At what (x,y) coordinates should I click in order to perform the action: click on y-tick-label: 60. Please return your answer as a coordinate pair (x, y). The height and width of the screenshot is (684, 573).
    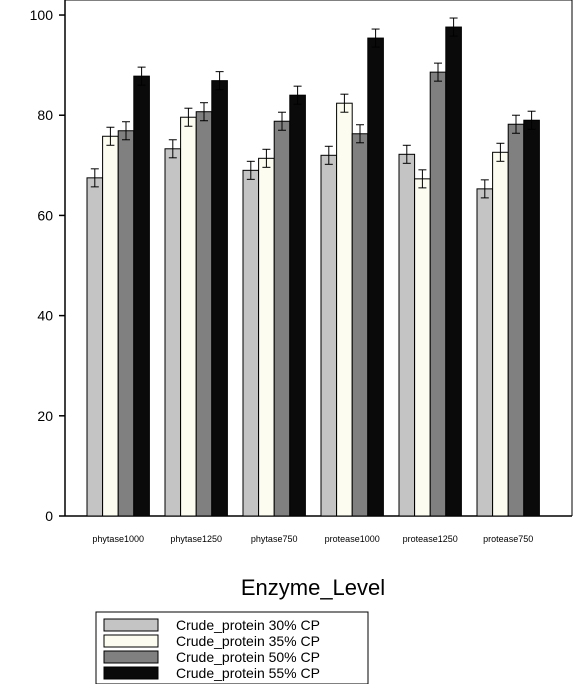
    Looking at the image, I should click on (45, 215).